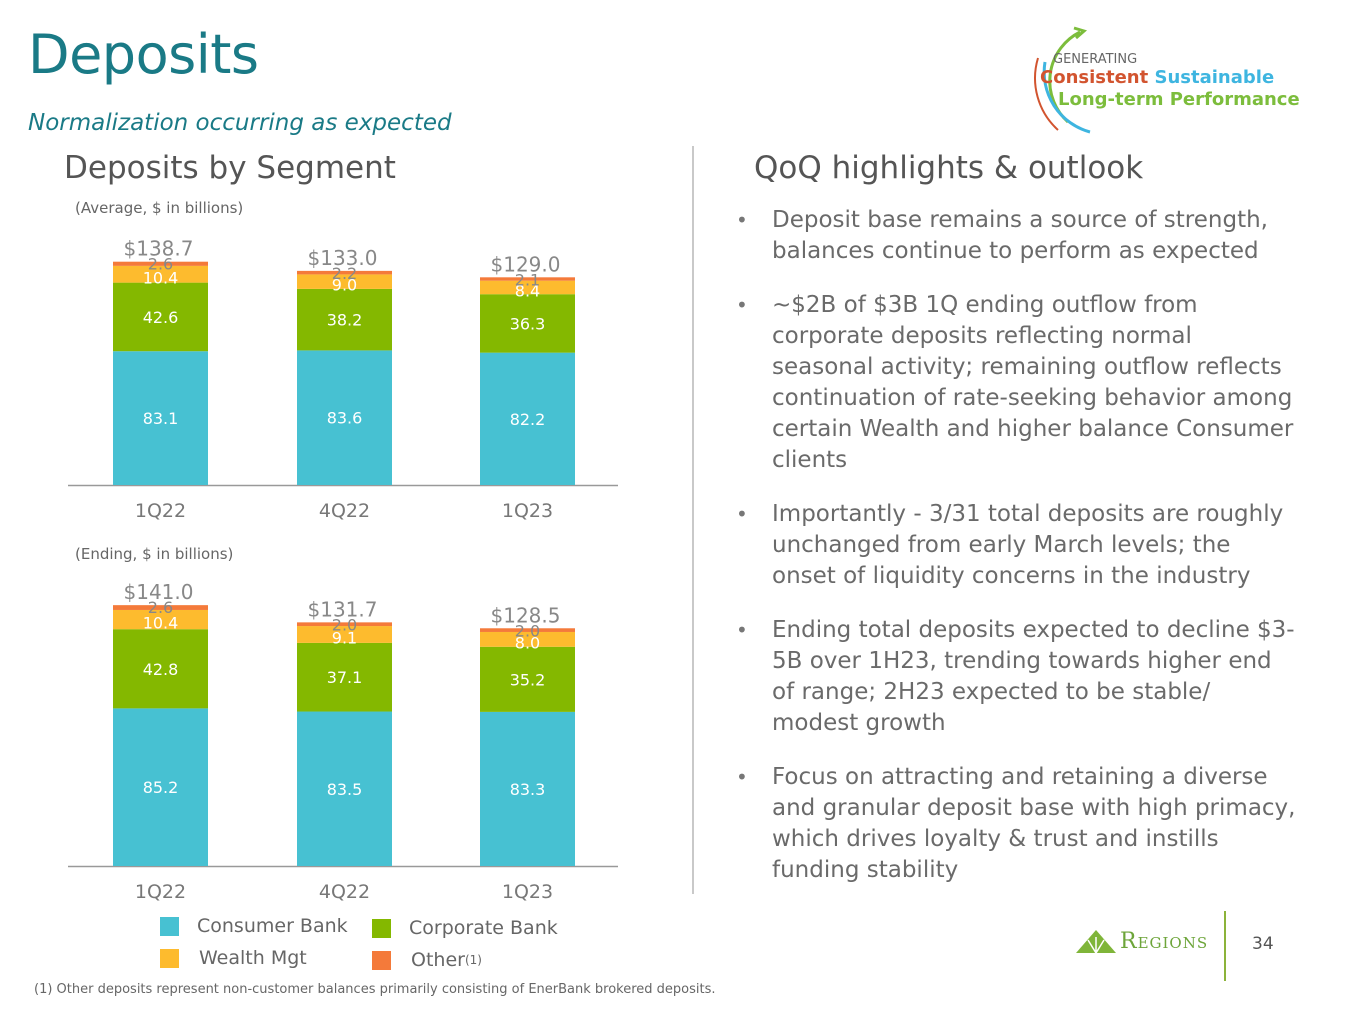  What do you see at coordinates (154, 554) in the screenshot?
I see `ending-chart-note: (Ending, $ in billions)` at bounding box center [154, 554].